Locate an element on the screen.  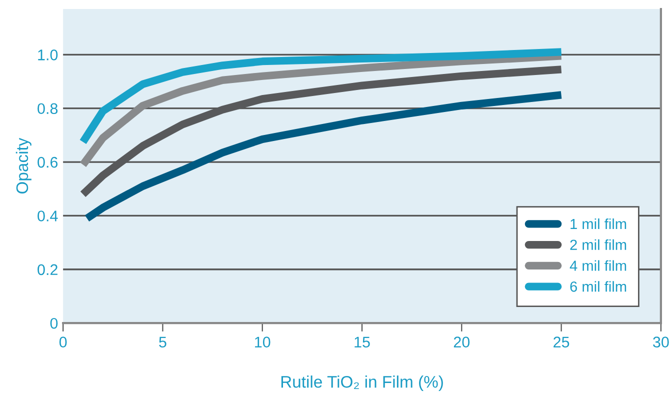
x-tick-label: 0 is located at coordinates (63, 342).